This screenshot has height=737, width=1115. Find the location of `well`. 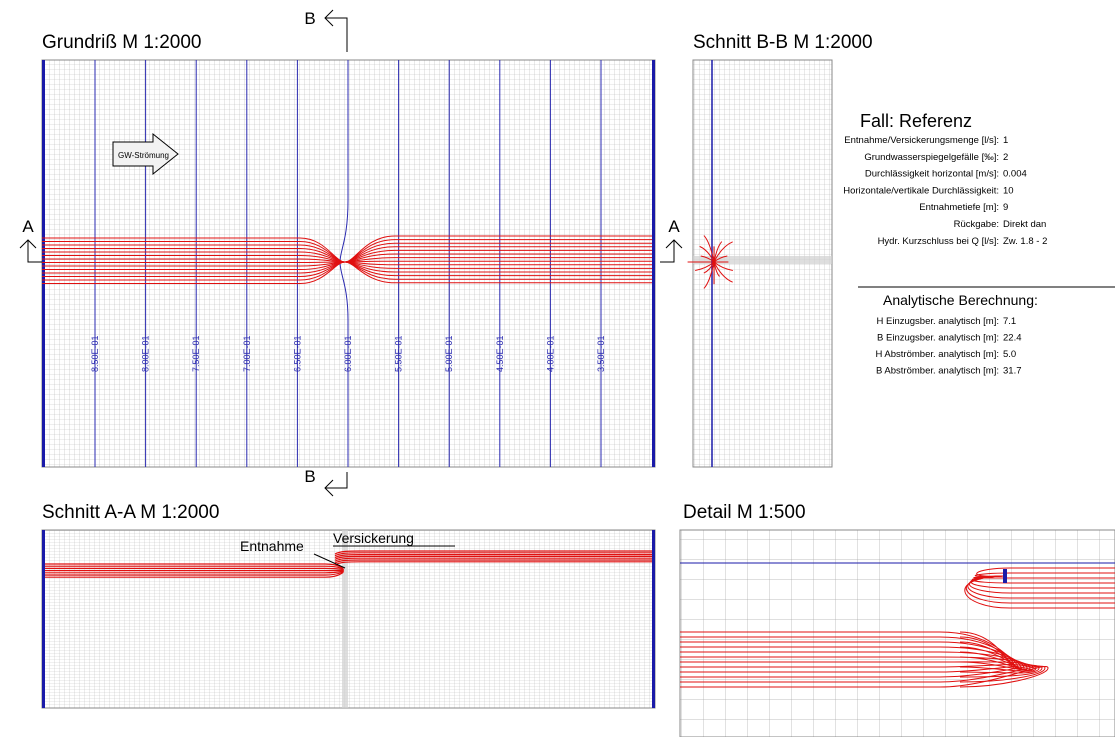

well is located at coordinates (1005, 576).